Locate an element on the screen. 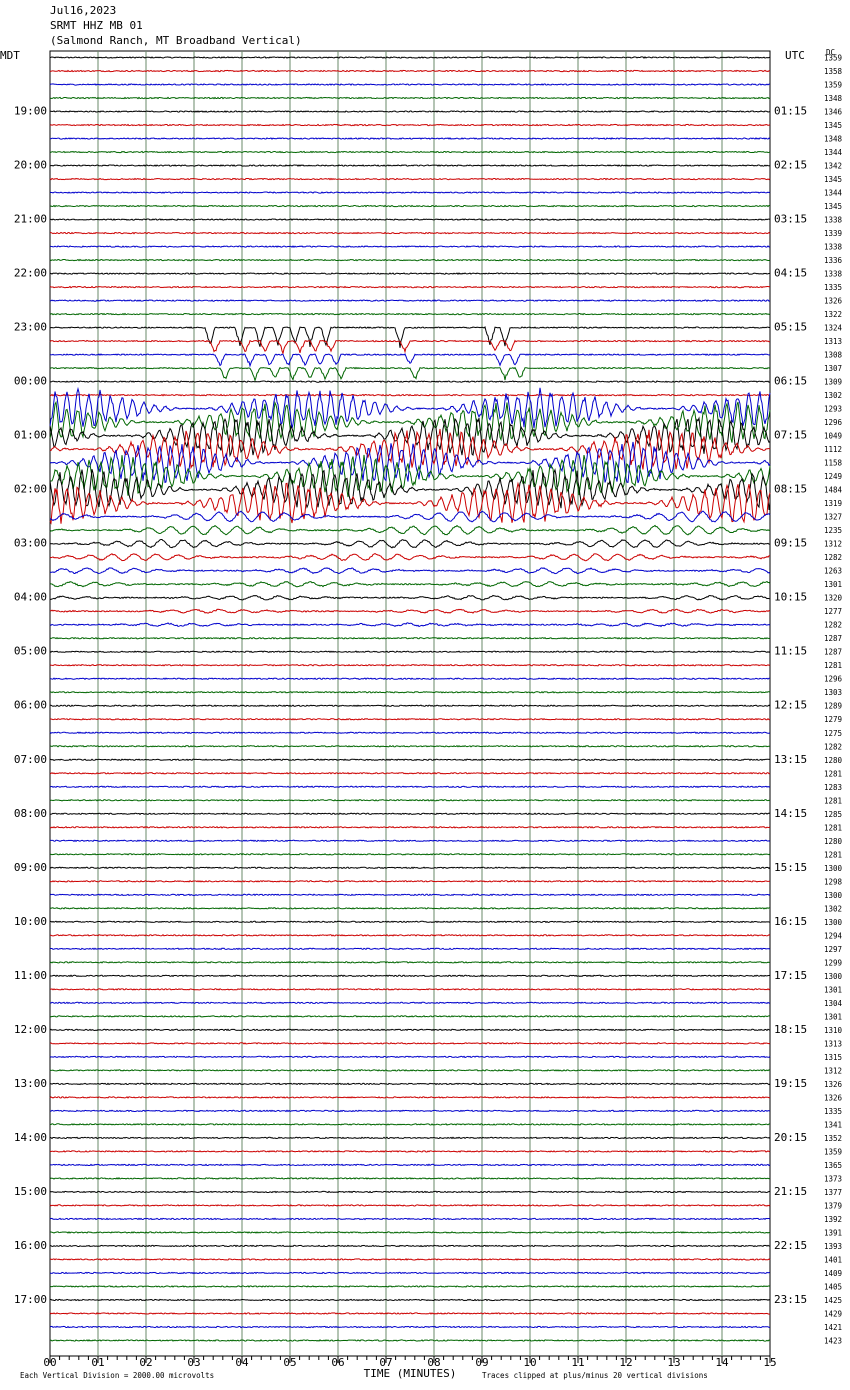  dc-value: 1263 is located at coordinates (833, 571).